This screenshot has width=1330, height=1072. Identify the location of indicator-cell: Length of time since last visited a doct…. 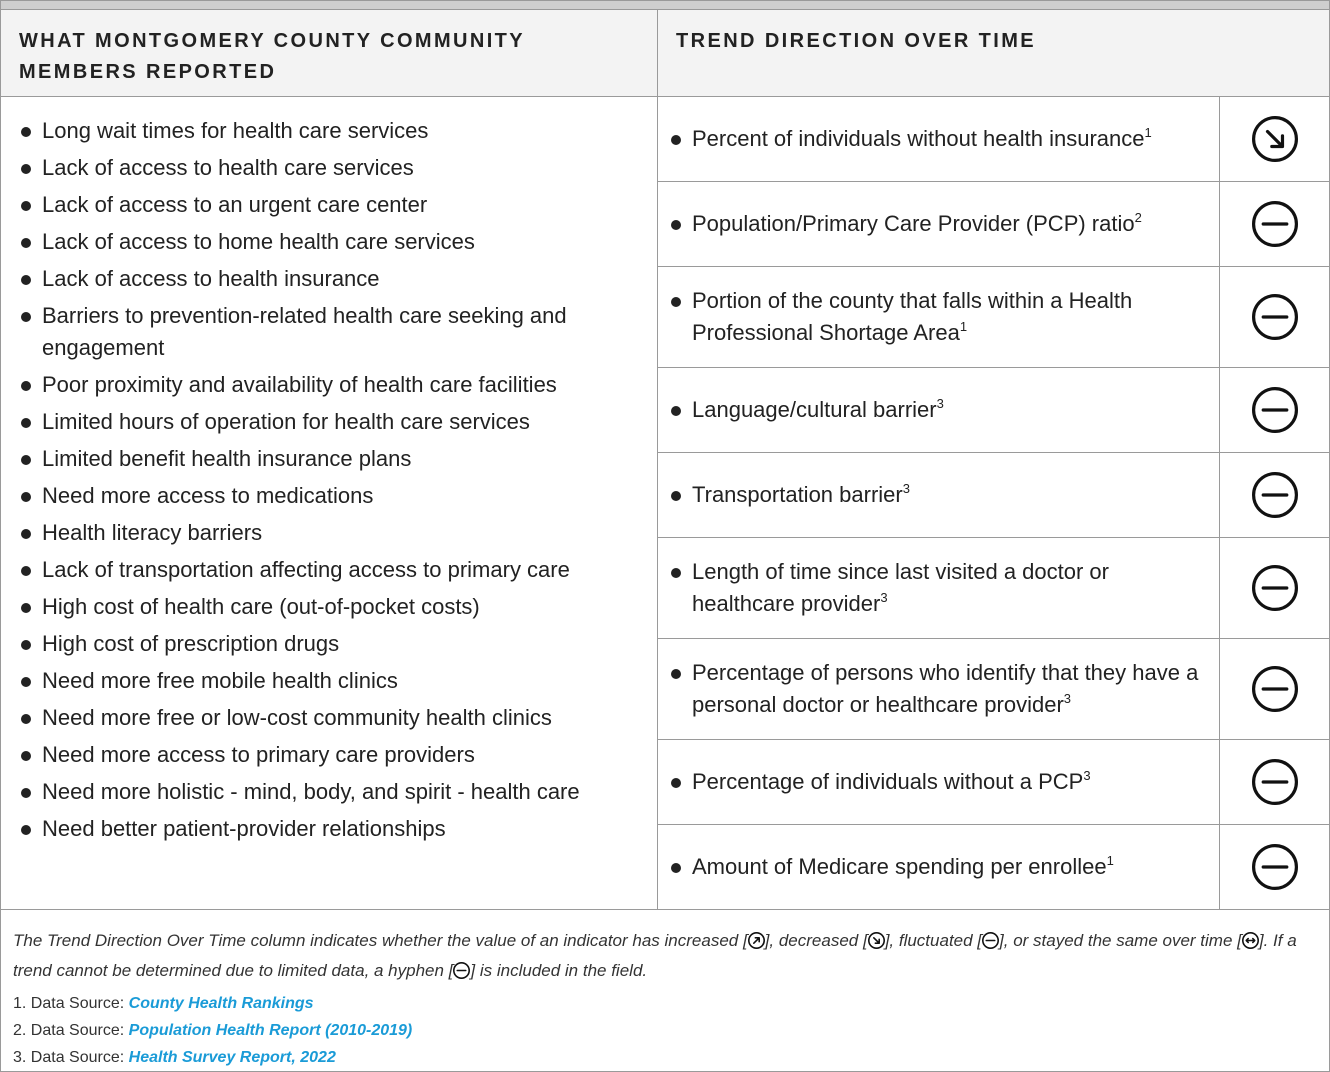
(939, 588).